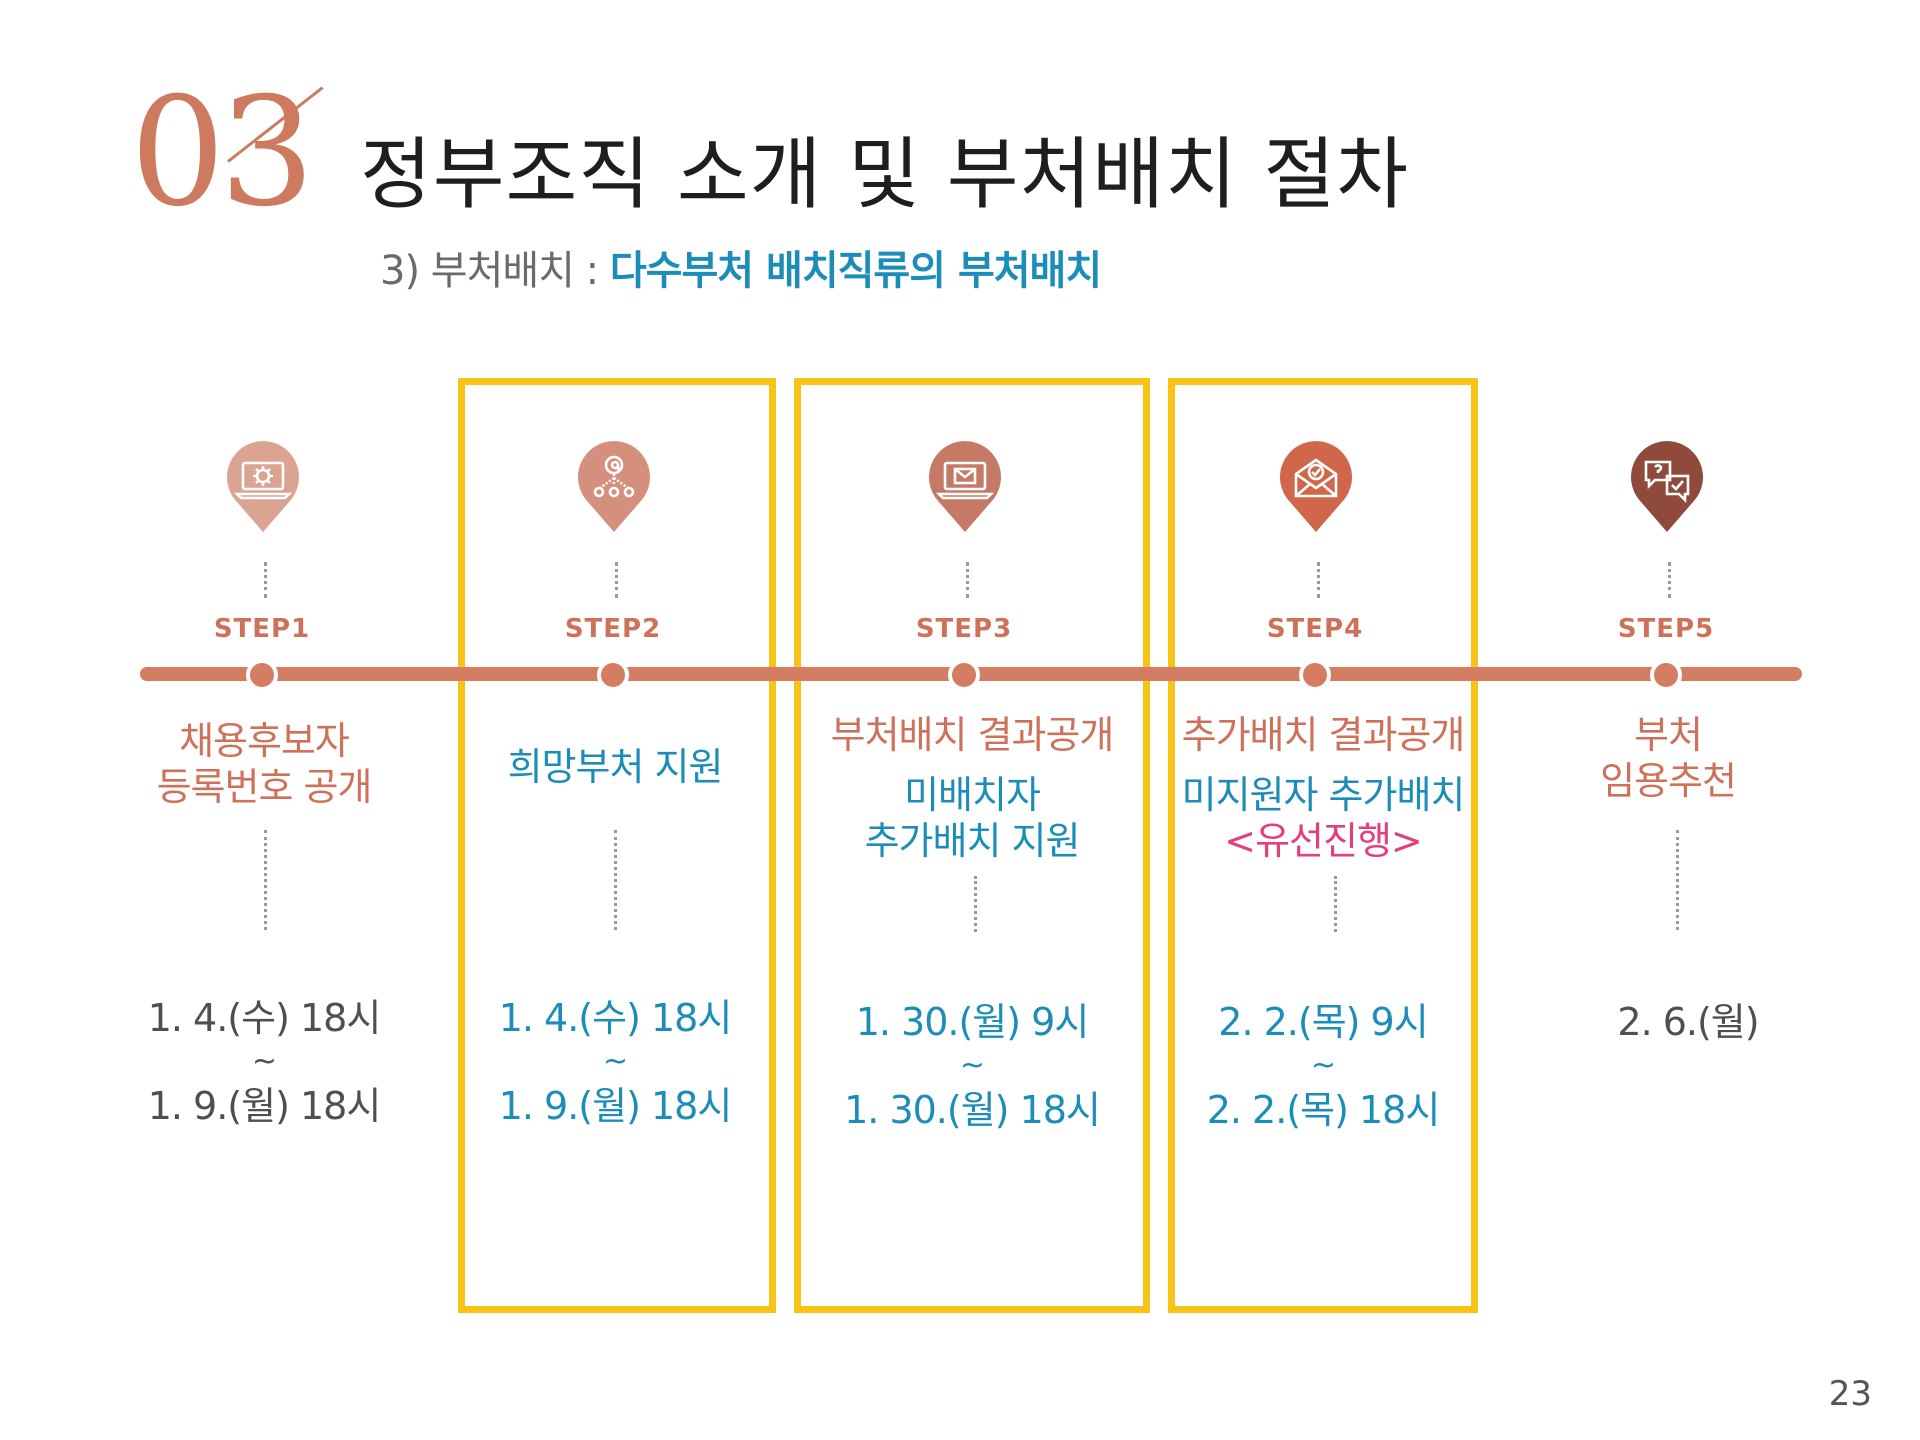 The width and height of the screenshot is (1920, 1440). I want to click on step5-date: 2. 6.(월), so click(1688, 1022).